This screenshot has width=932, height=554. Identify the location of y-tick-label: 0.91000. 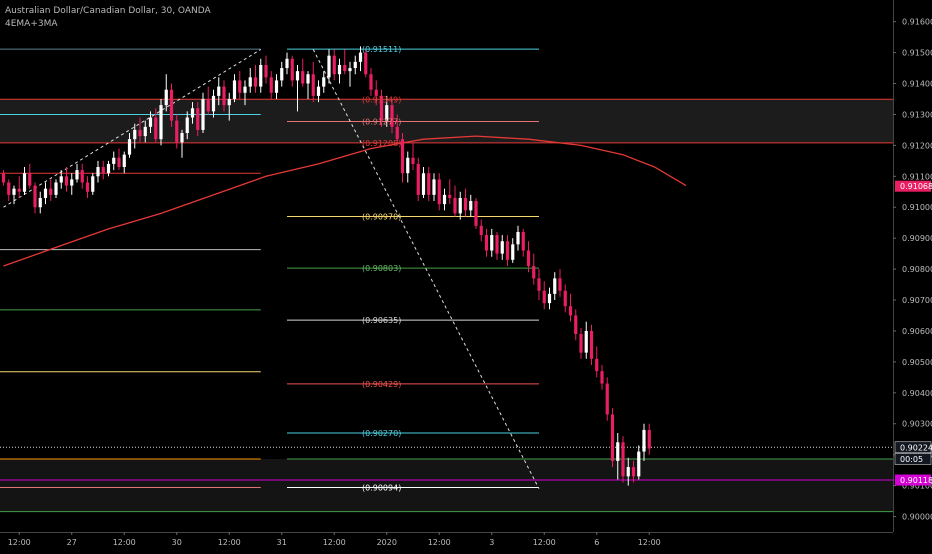
(917, 207).